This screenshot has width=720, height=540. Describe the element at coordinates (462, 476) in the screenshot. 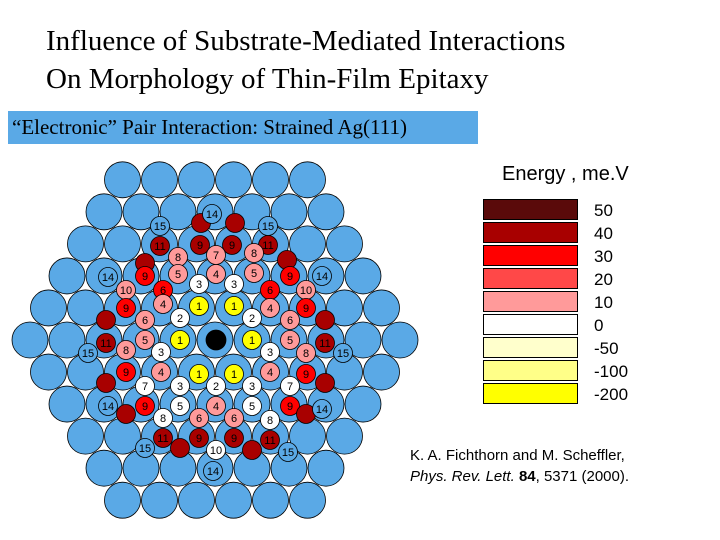

I see `citation-journal: Phys. Rev. Lett.` at that location.